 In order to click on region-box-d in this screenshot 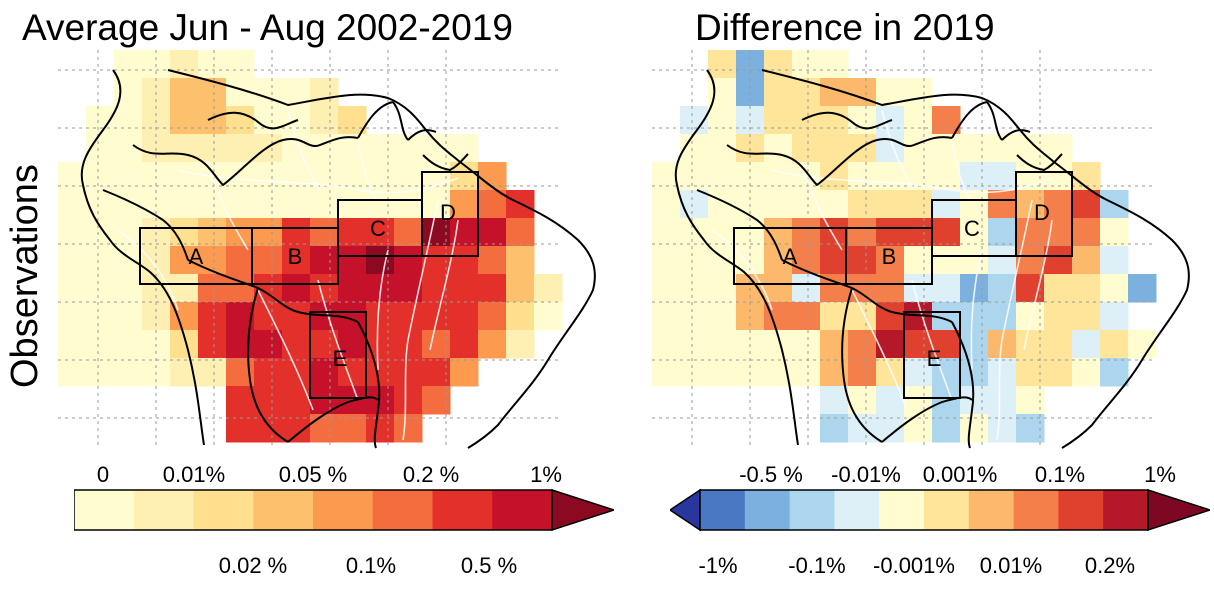, I will do `click(450, 214)`.